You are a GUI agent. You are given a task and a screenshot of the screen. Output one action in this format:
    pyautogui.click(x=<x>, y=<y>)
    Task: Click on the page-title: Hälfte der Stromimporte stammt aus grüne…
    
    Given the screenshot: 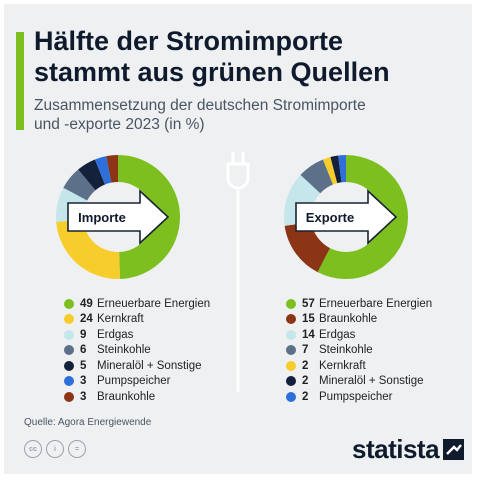 What is the action you would take?
    pyautogui.click(x=249, y=57)
    